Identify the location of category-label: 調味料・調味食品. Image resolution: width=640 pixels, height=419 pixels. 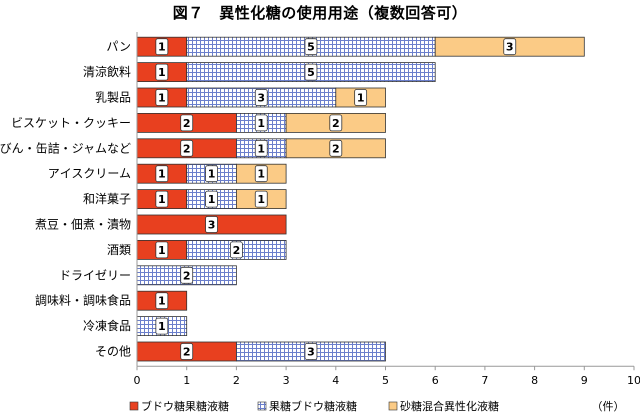
(83, 300).